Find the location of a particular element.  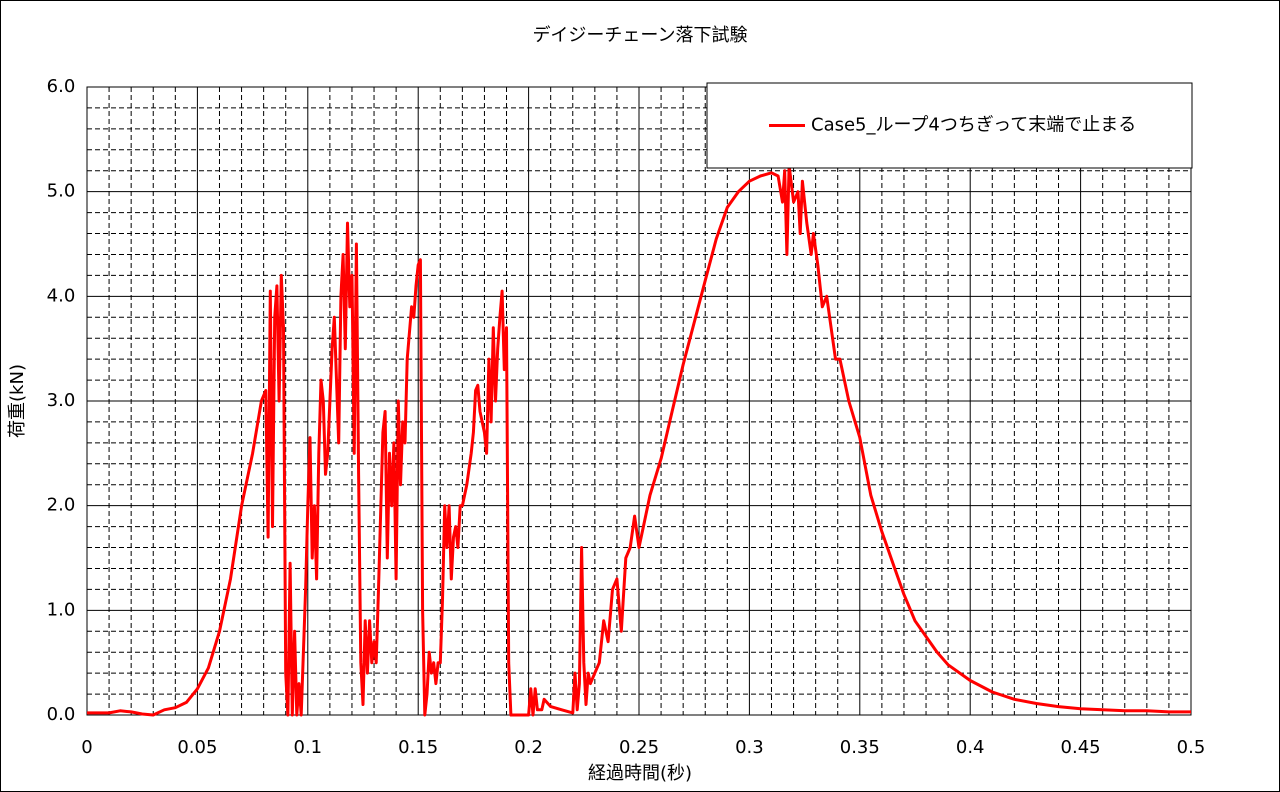

x-tick-label: 0.15 is located at coordinates (418, 747).